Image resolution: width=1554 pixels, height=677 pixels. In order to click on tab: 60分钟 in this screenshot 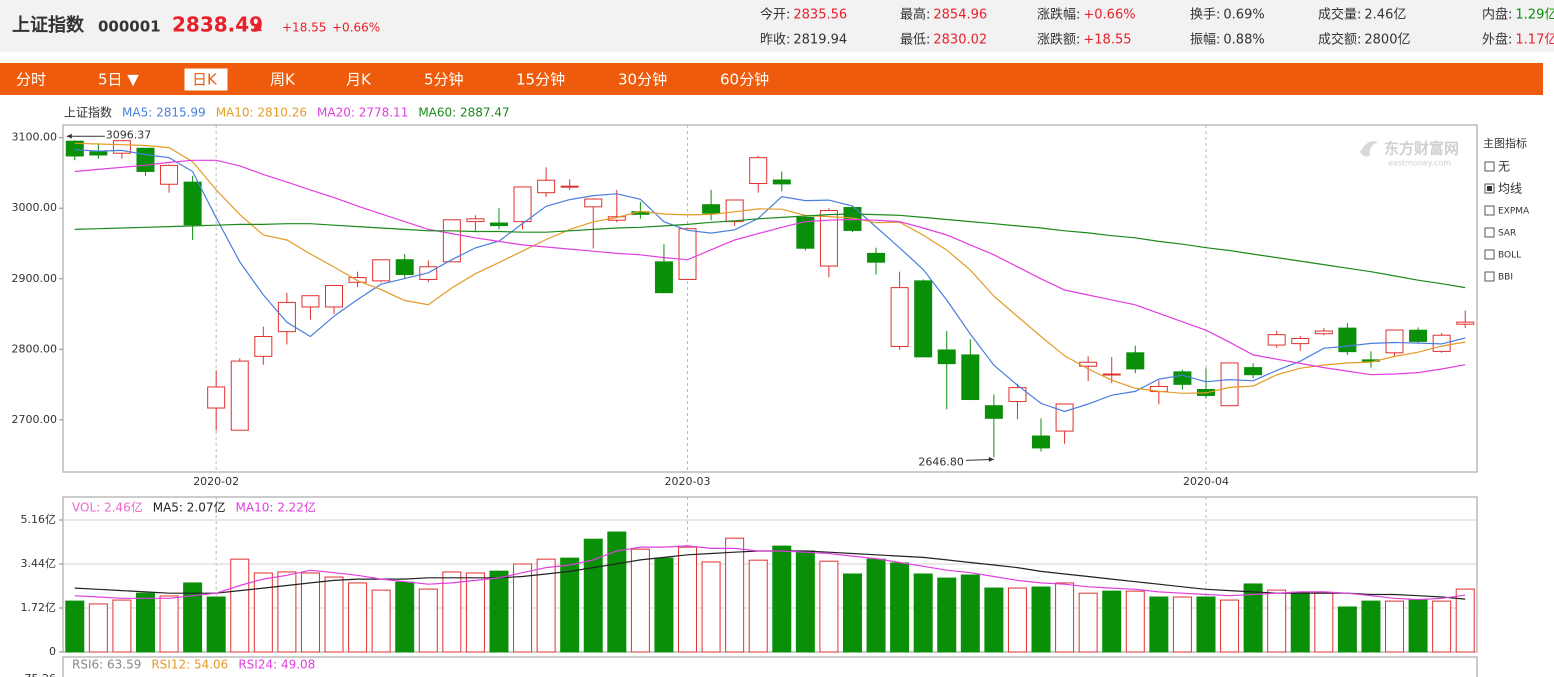, I will do `click(744, 80)`.